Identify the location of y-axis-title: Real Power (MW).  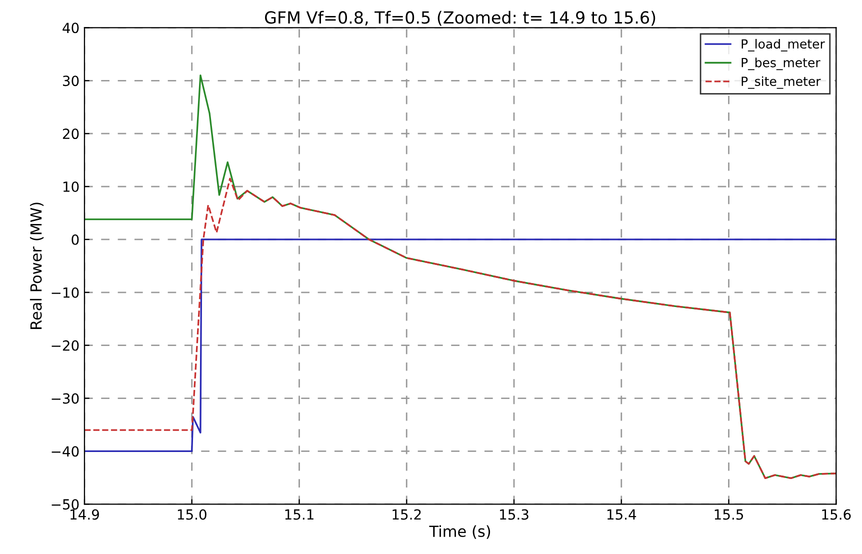
(37, 265).